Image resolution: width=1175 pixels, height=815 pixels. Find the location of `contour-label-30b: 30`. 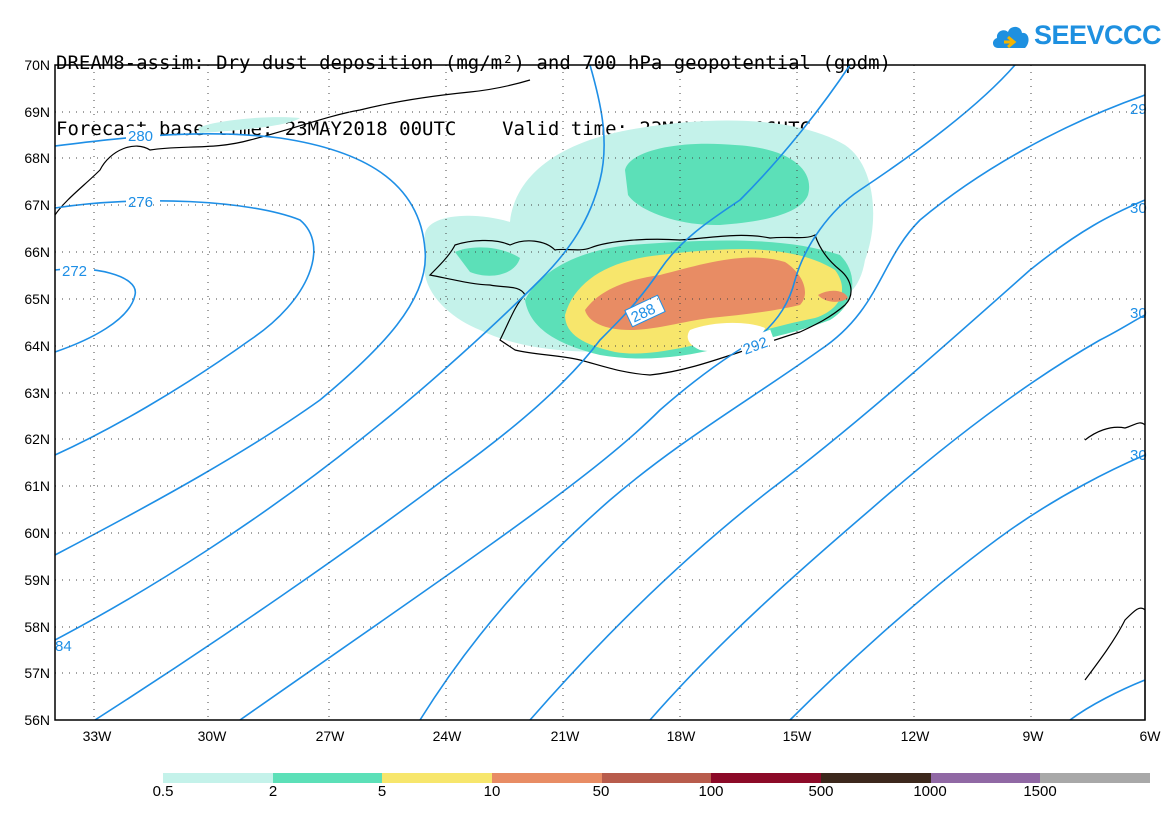

contour-label-30b: 30 is located at coordinates (1138, 313).